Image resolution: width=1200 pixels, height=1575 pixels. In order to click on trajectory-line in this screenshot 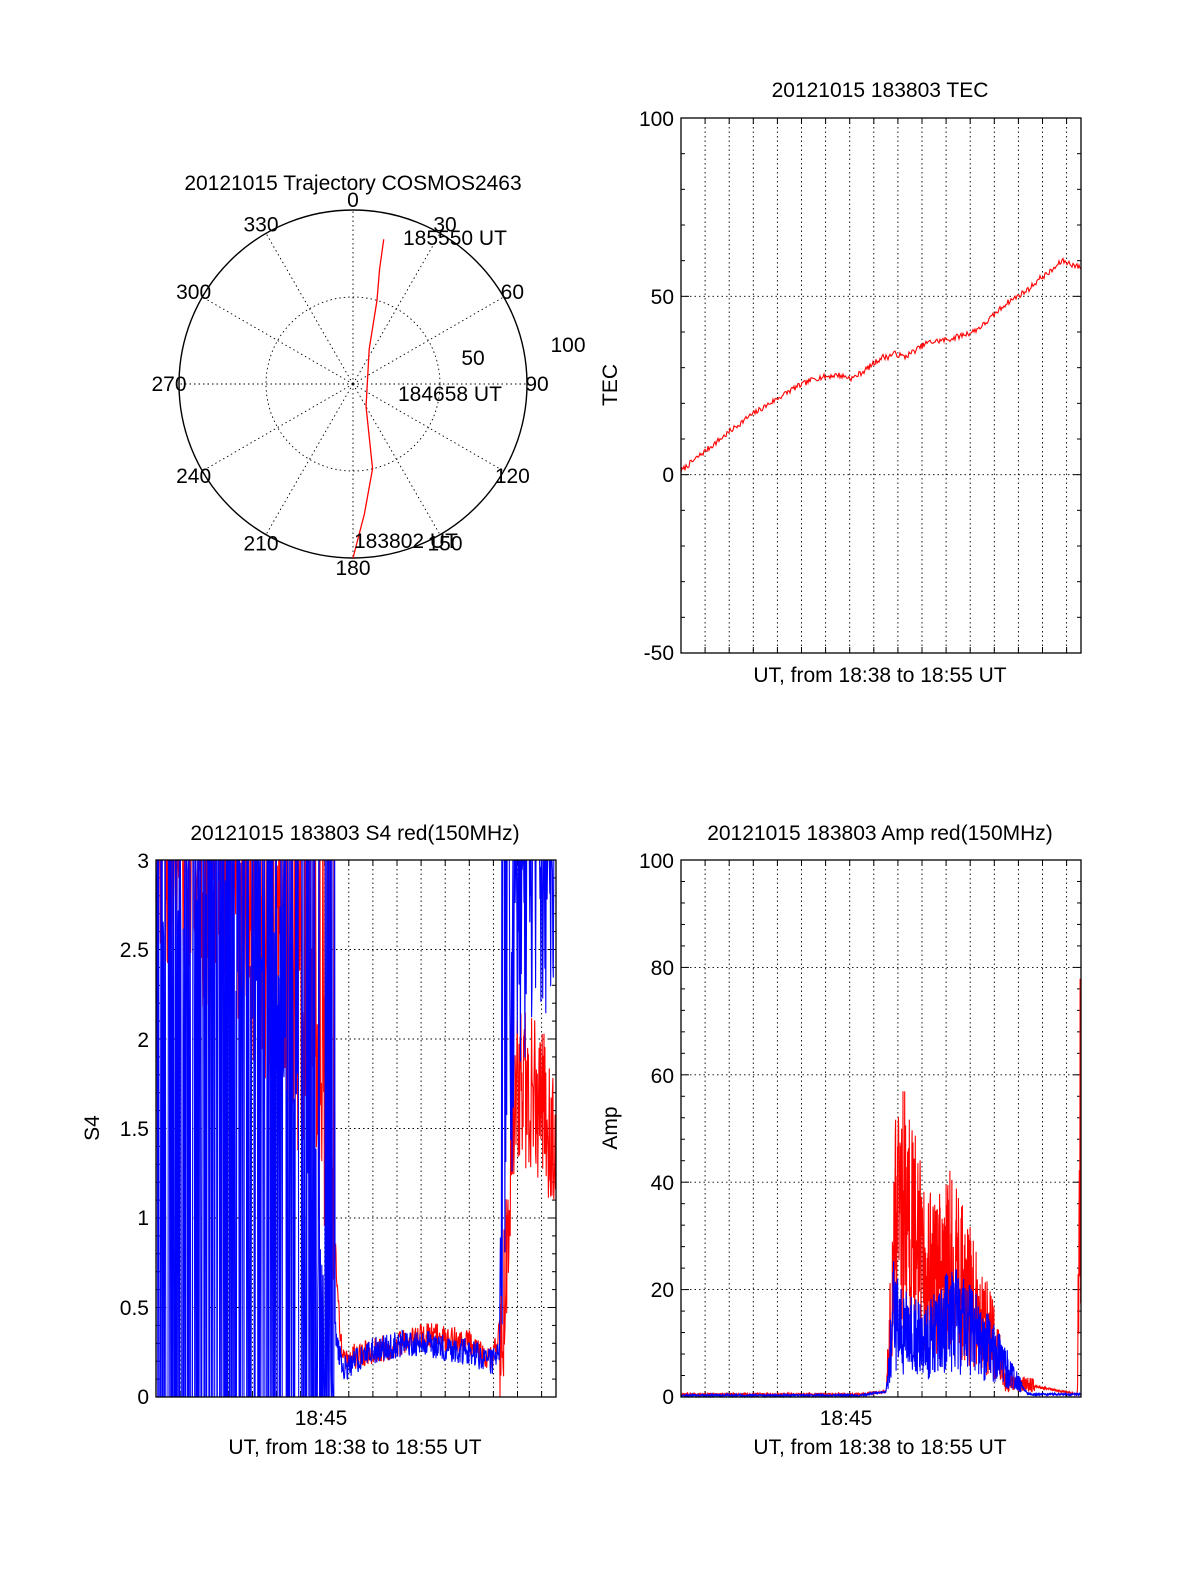, I will do `click(368, 399)`.